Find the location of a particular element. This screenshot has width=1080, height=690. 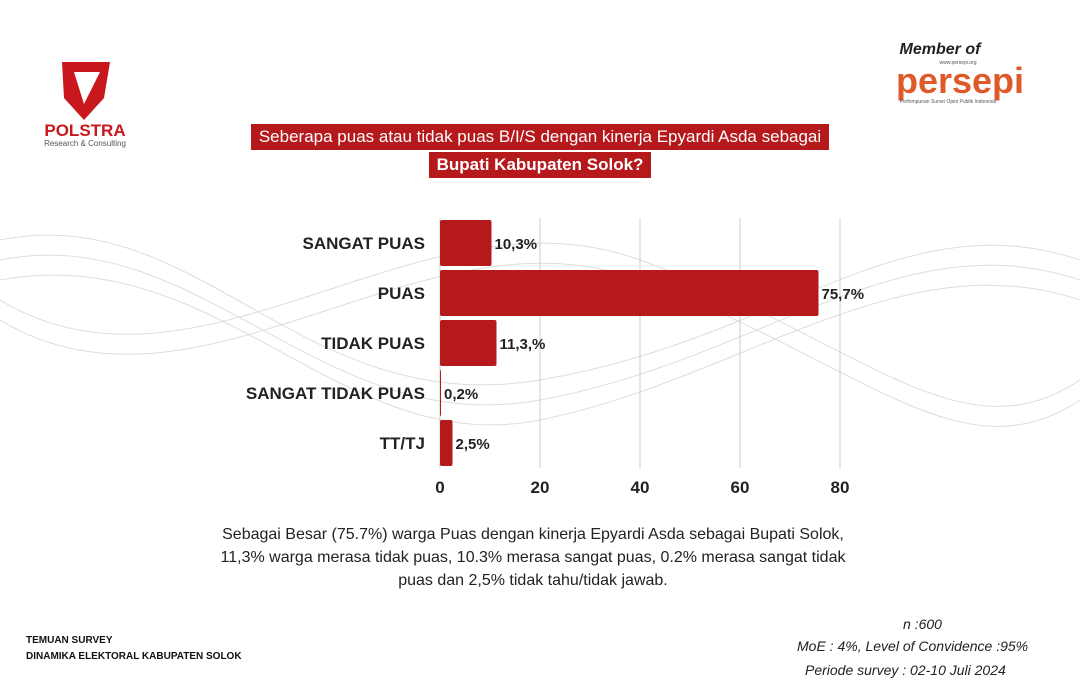

footer-left: DINAMIKA ELEKTORAL KABUPATEN SOLOK is located at coordinates (134, 656).